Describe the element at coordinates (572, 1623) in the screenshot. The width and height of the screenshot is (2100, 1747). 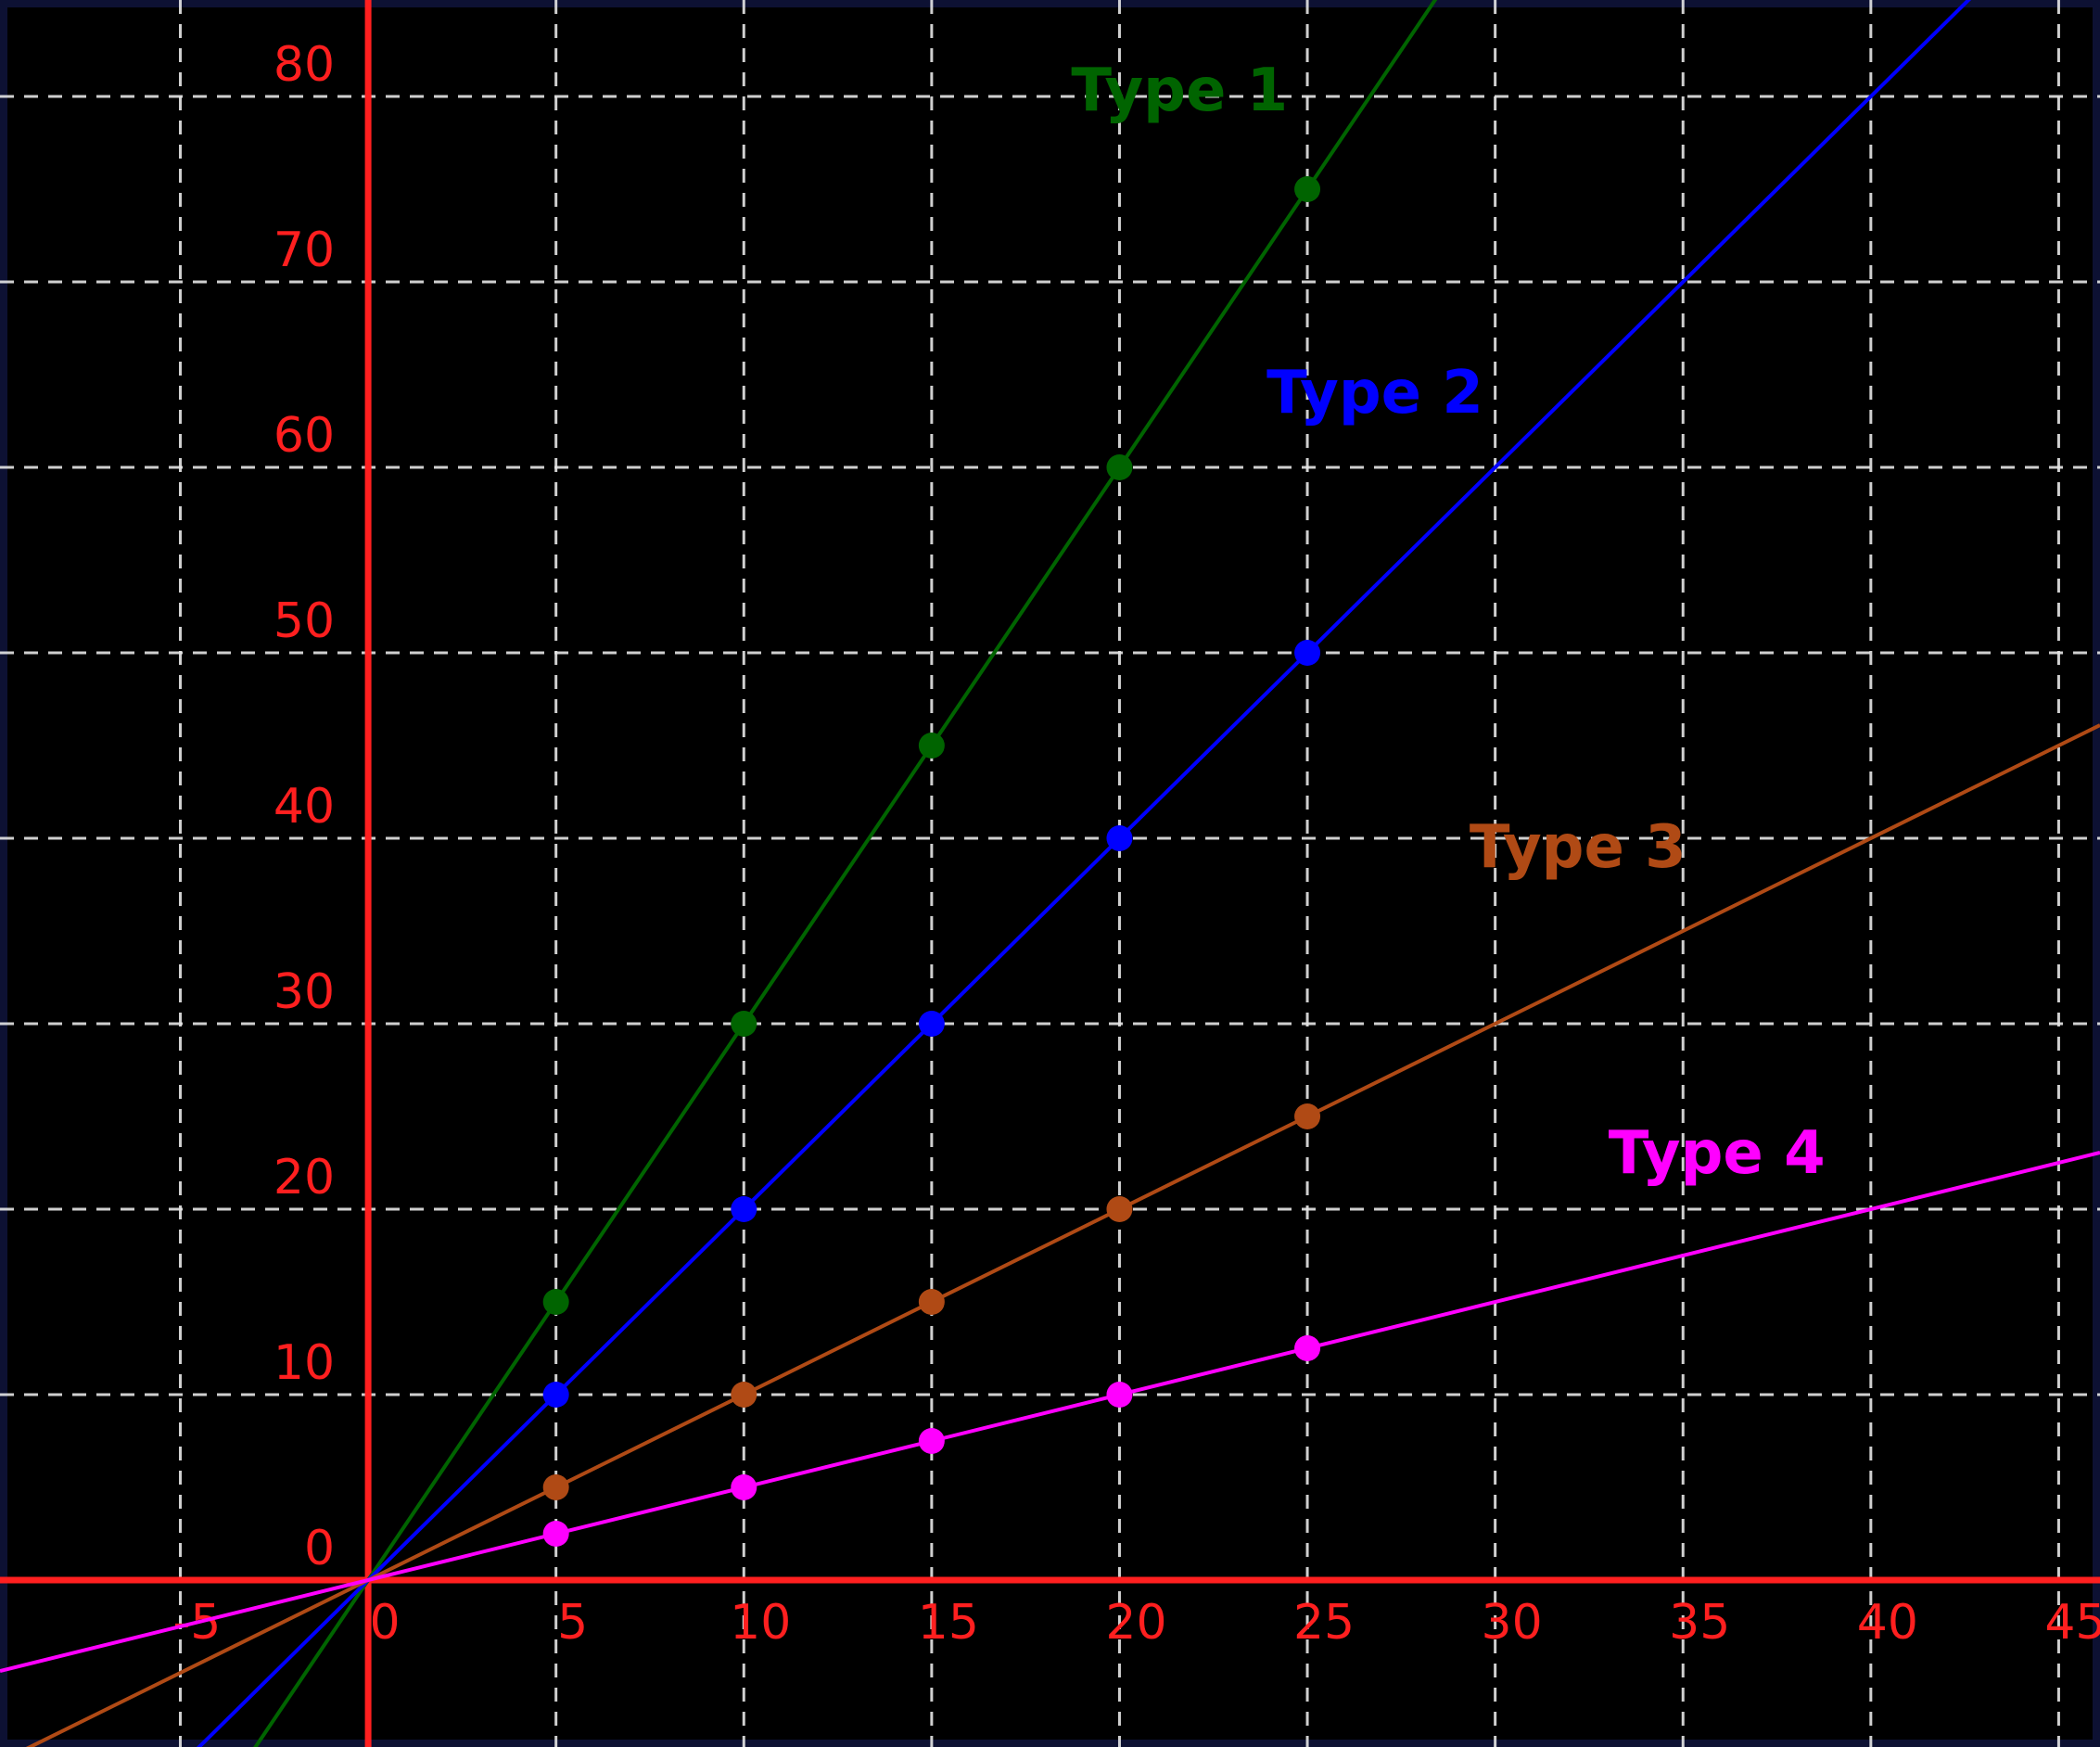
I see `x-tick-label: 5` at that location.